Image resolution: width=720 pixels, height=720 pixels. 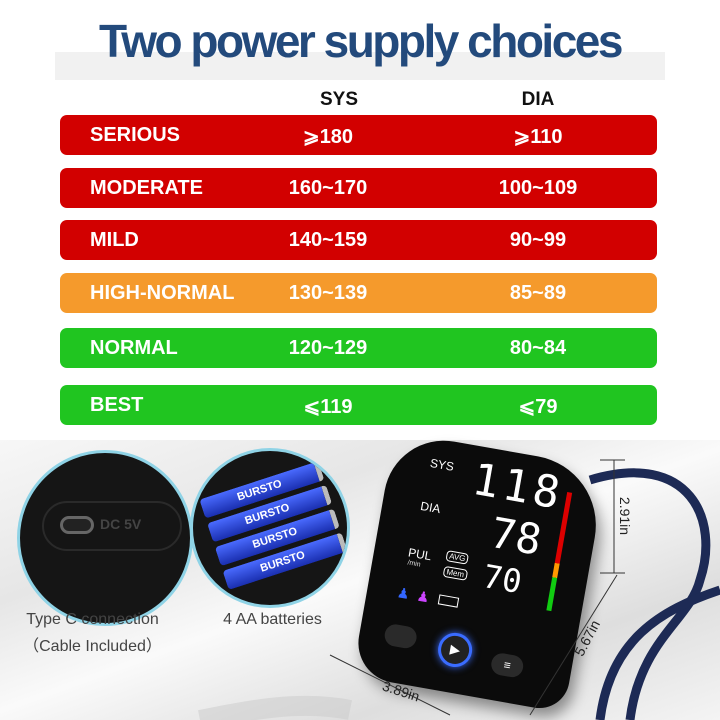 I want to click on battery-caption: 4 AA batteries, so click(x=272, y=619).